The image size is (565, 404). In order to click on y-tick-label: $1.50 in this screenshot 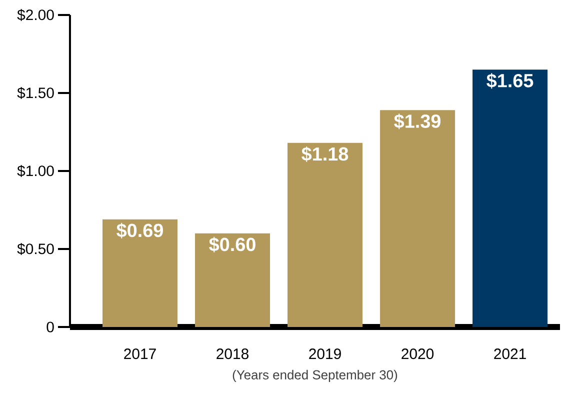, I will do `click(35, 93)`.